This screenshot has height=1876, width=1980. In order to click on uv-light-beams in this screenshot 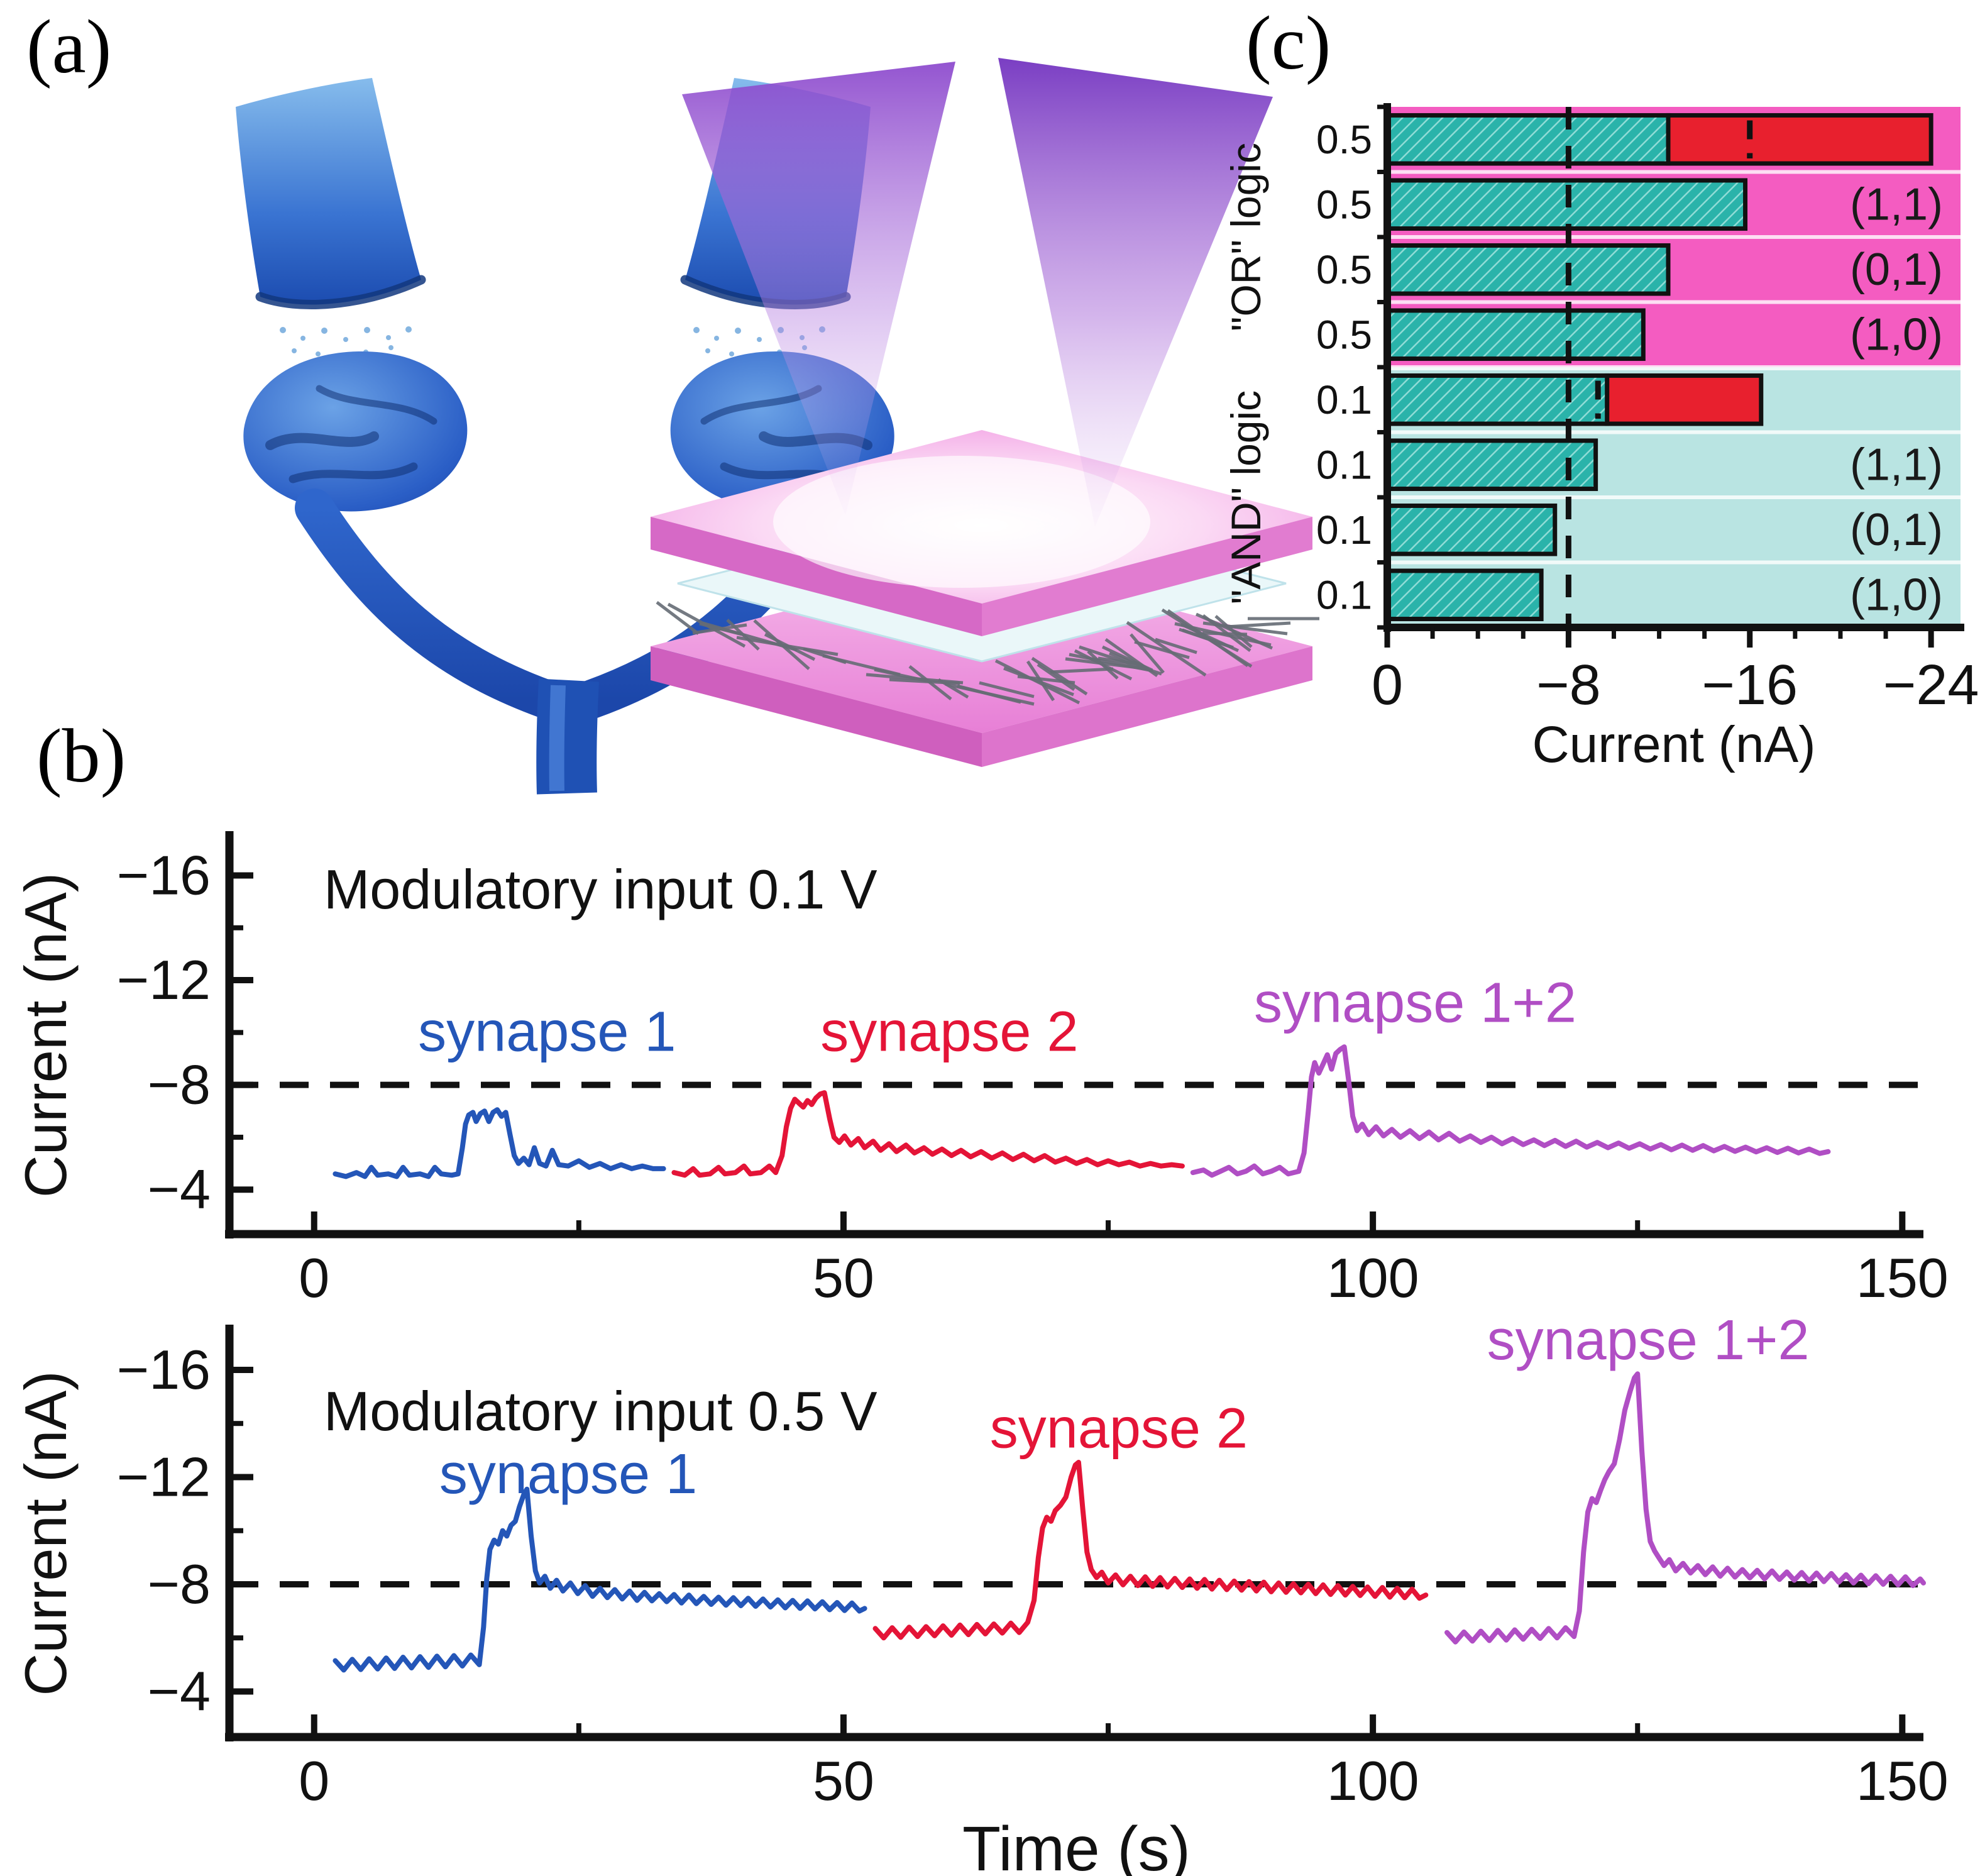, I will do `click(977, 292)`.